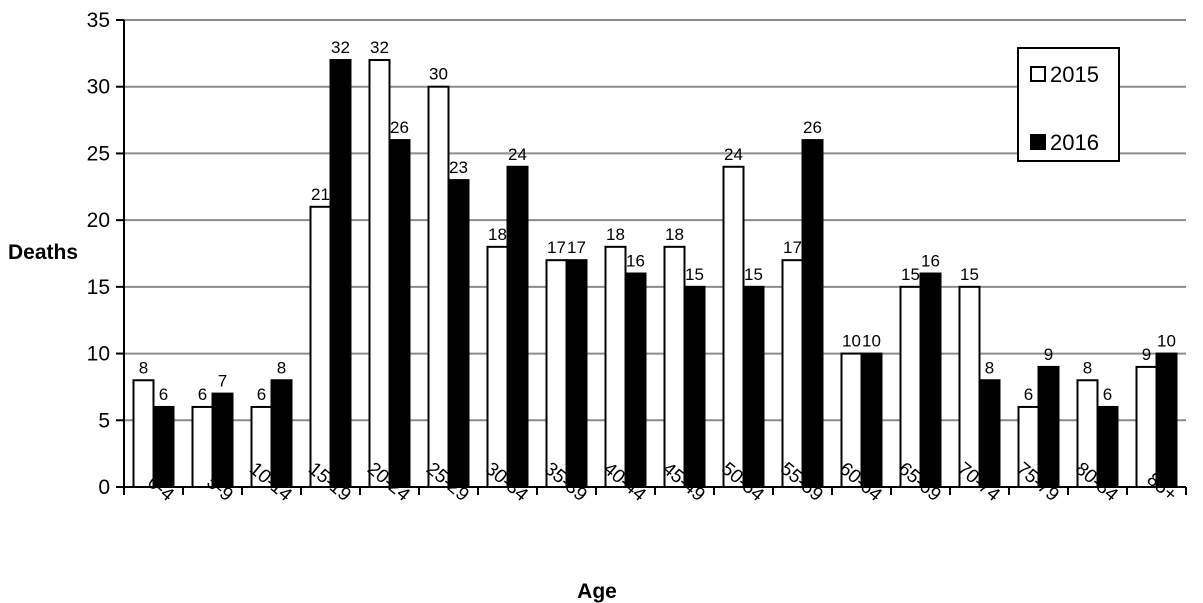 The width and height of the screenshot is (1203, 603). Describe the element at coordinates (969, 274) in the screenshot. I see `data-label-2015-70-74: 15` at that location.